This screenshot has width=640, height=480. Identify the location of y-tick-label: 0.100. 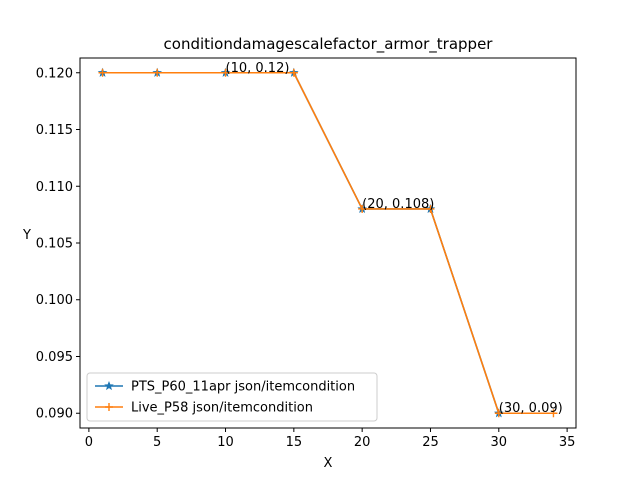
(54, 300).